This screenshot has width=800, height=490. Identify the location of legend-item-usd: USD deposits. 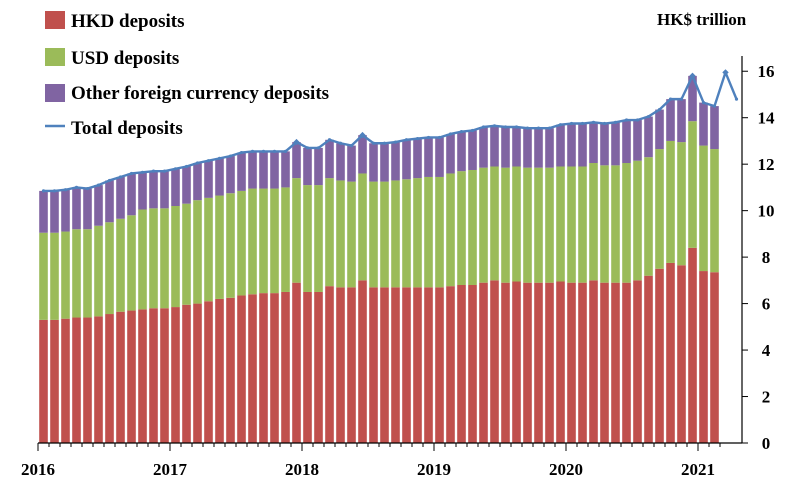
(112, 58).